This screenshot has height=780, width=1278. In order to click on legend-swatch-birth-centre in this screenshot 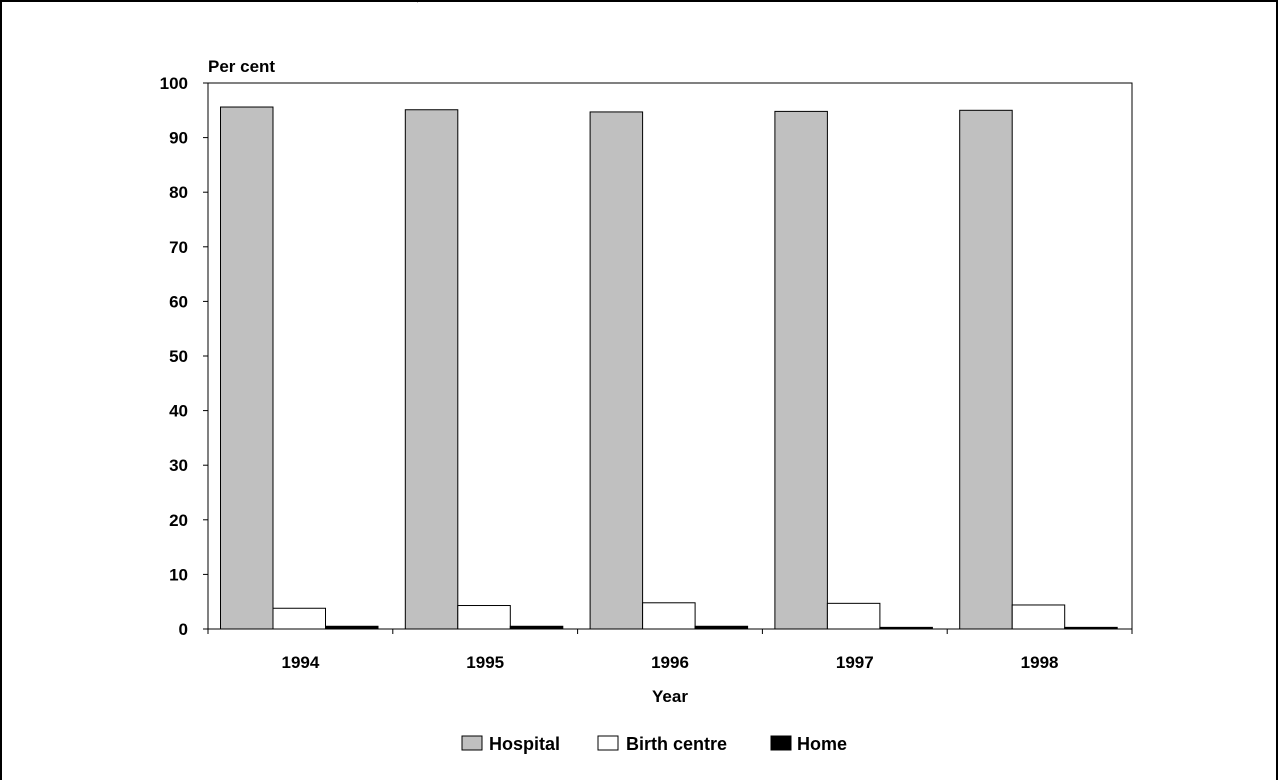, I will do `click(608, 743)`.